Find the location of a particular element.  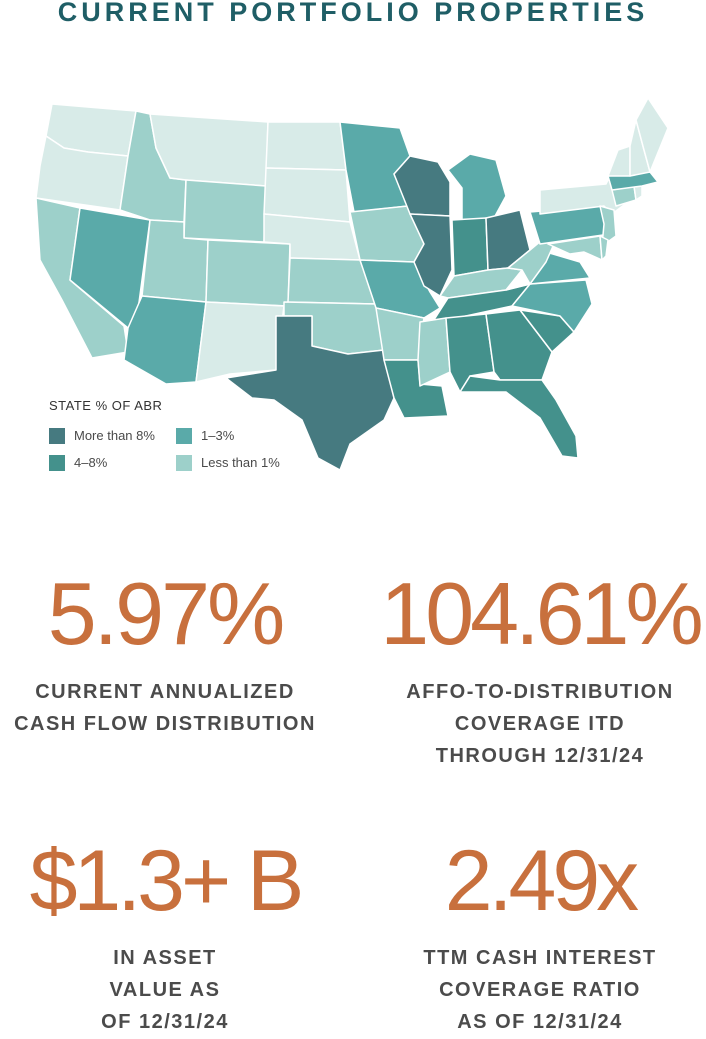

state-rhode-island is located at coordinates (638, 193).